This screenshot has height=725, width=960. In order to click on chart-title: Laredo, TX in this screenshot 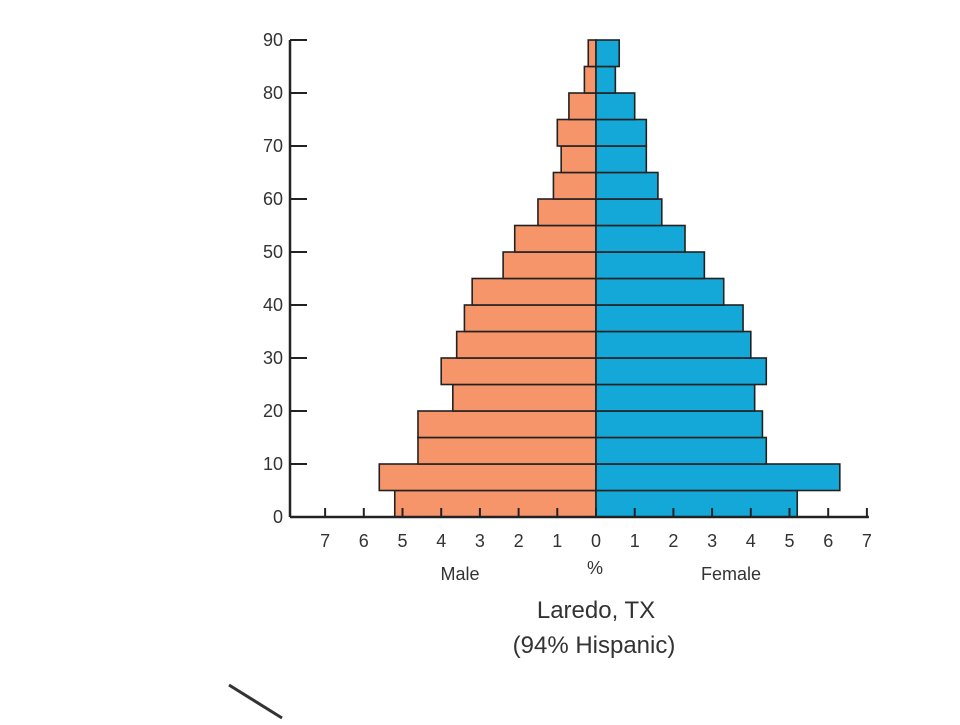, I will do `click(596, 610)`.